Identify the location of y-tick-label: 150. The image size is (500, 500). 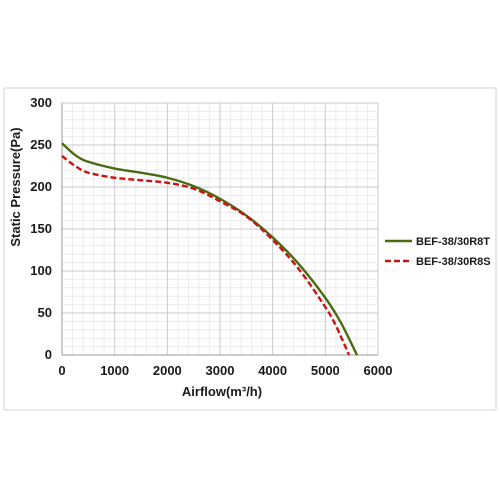
(41, 228).